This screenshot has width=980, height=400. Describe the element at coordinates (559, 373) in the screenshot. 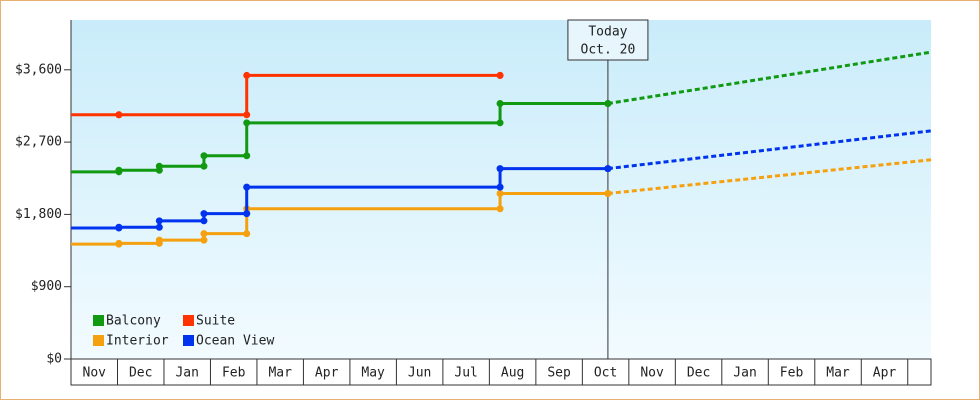

I see `x-tick-label: Sep` at that location.